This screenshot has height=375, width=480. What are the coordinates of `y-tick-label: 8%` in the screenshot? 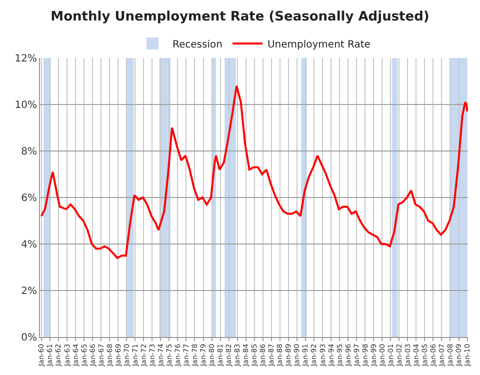 It's located at (29, 152).